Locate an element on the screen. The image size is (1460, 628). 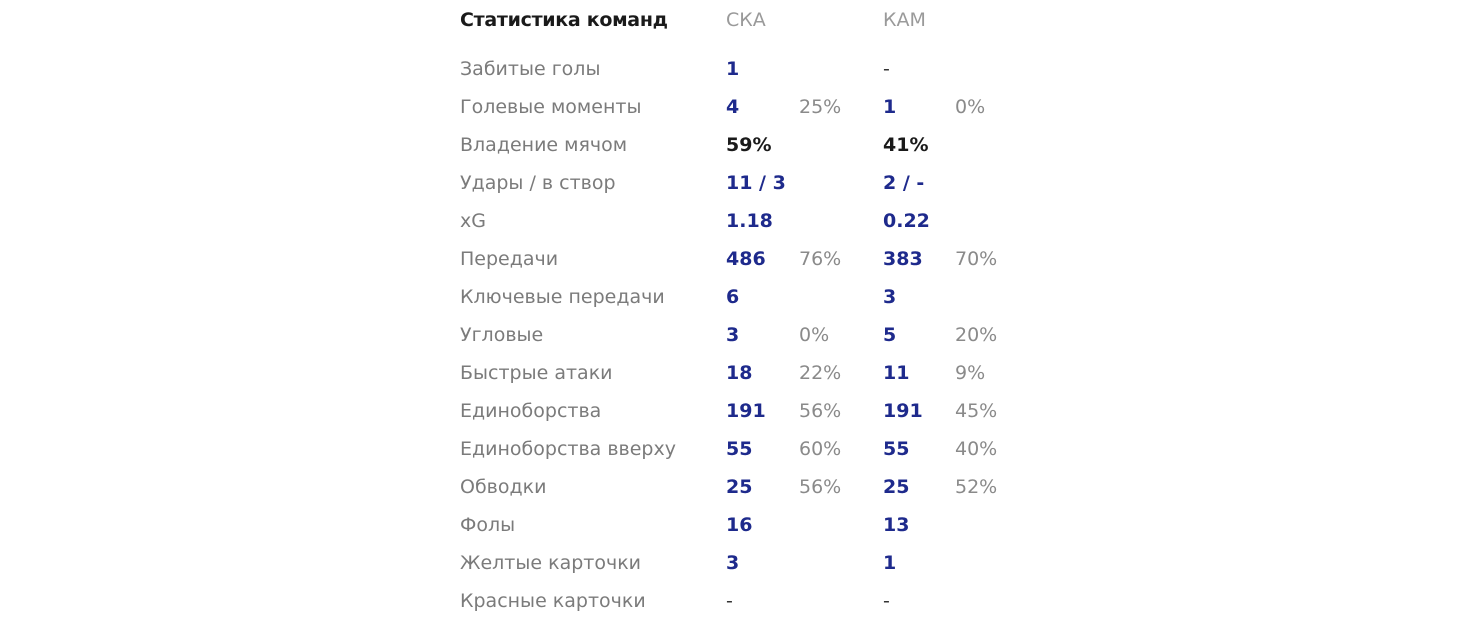
stat-label: Фолы is located at coordinates (488, 525).